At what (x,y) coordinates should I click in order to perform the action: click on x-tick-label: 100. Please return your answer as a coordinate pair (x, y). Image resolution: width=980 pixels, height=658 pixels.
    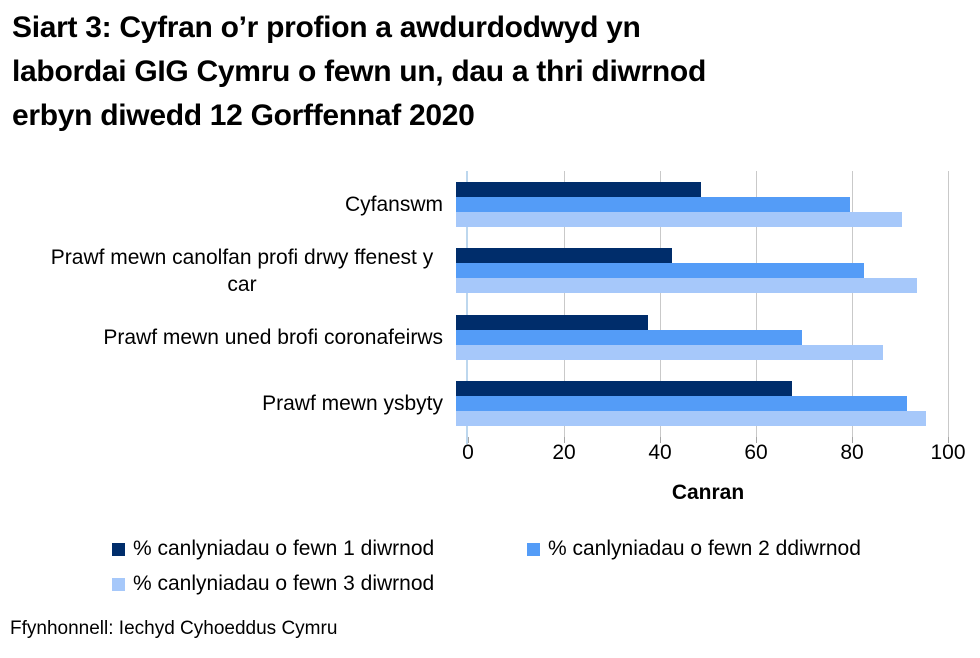
    Looking at the image, I should click on (948, 452).